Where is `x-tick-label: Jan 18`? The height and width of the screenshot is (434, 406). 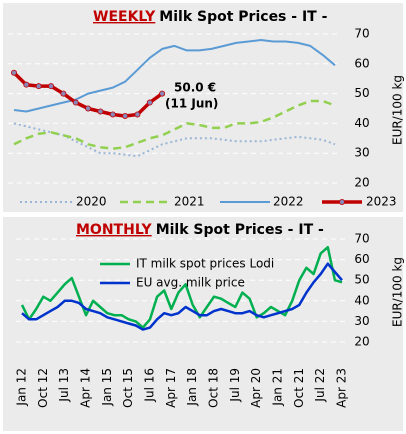
x-tick-label: Jan 18 is located at coordinates (192, 387).